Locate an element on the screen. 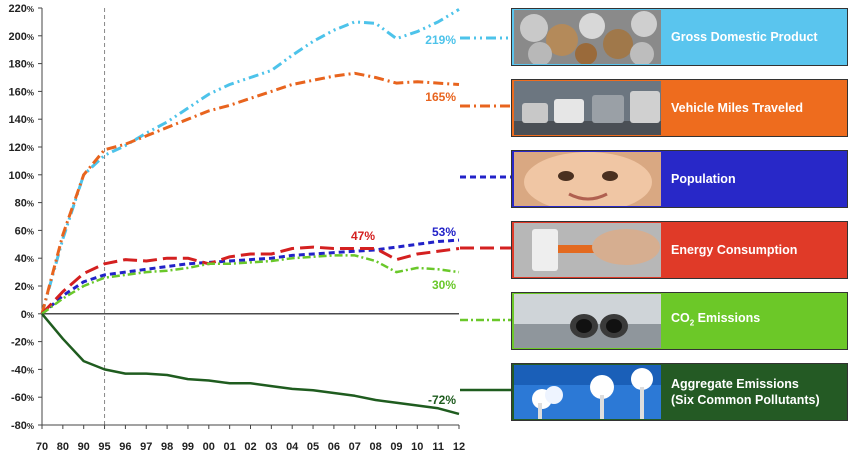  legend-item-3: Energy Consumption is located at coordinates (679, 250).